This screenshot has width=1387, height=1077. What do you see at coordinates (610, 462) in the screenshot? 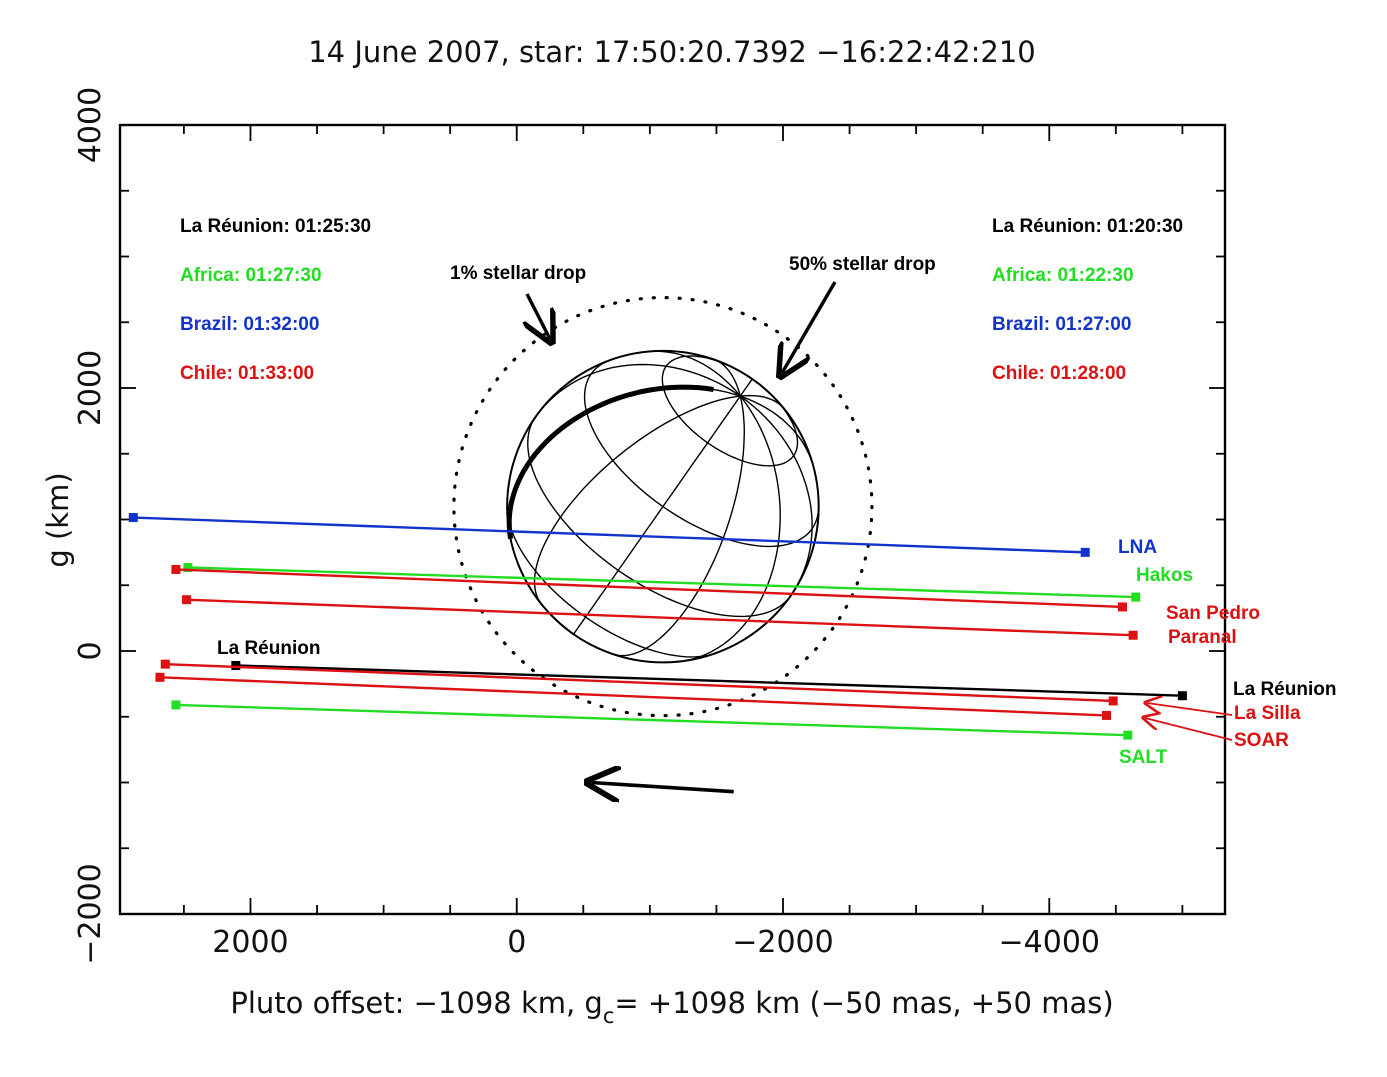
I see `pluto-terminator` at bounding box center [610, 462].